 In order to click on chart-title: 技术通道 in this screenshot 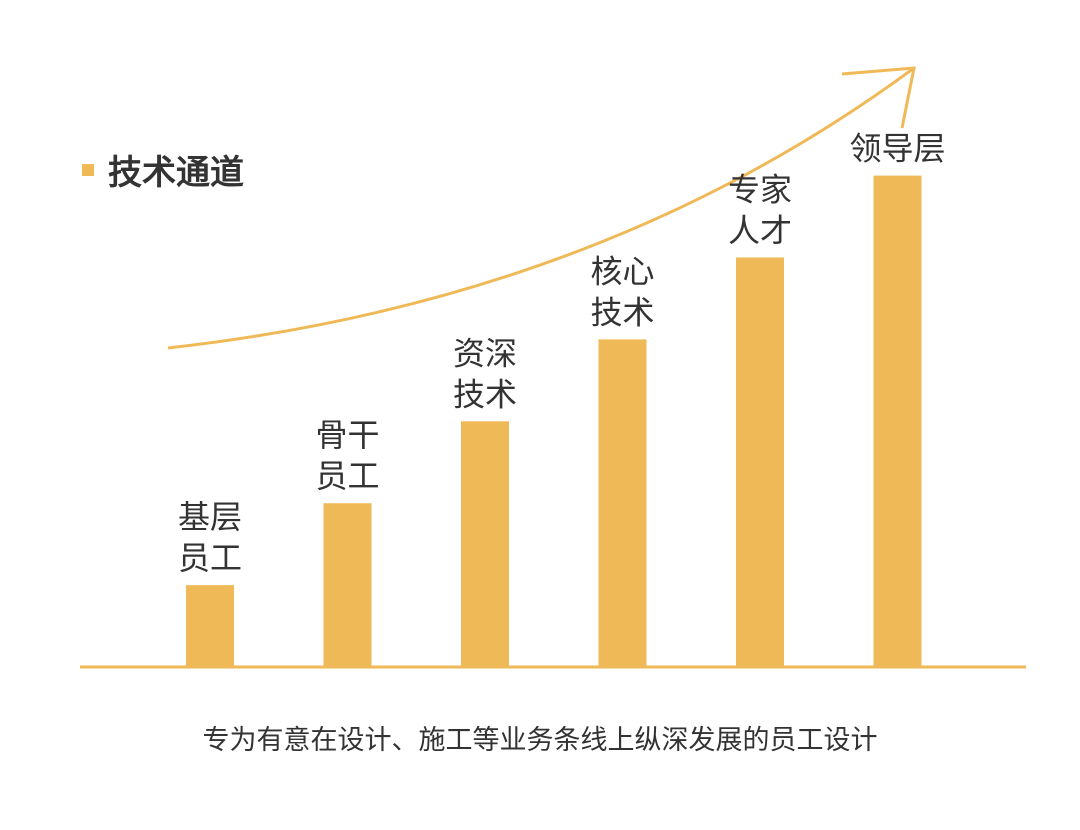, I will do `click(176, 173)`.